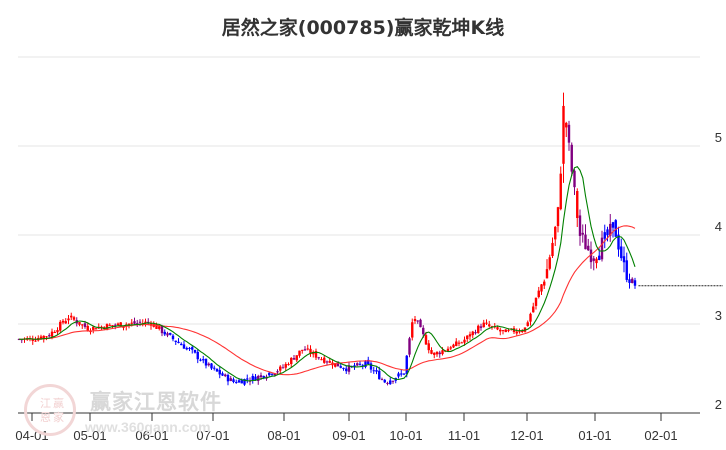 The height and width of the screenshot is (450, 726). What do you see at coordinates (58, 403) in the screenshot?
I see `seal-char: 赢` at bounding box center [58, 403].